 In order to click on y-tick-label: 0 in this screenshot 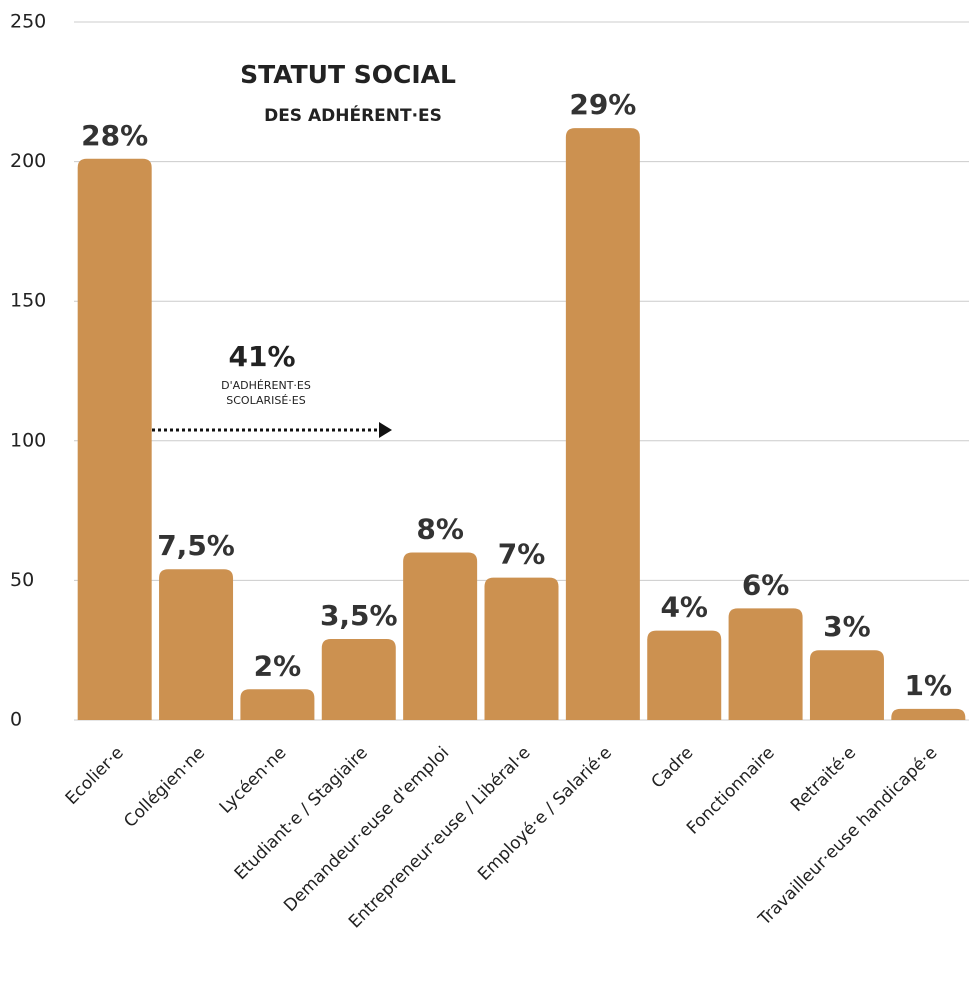, I will do `click(16, 720)`.